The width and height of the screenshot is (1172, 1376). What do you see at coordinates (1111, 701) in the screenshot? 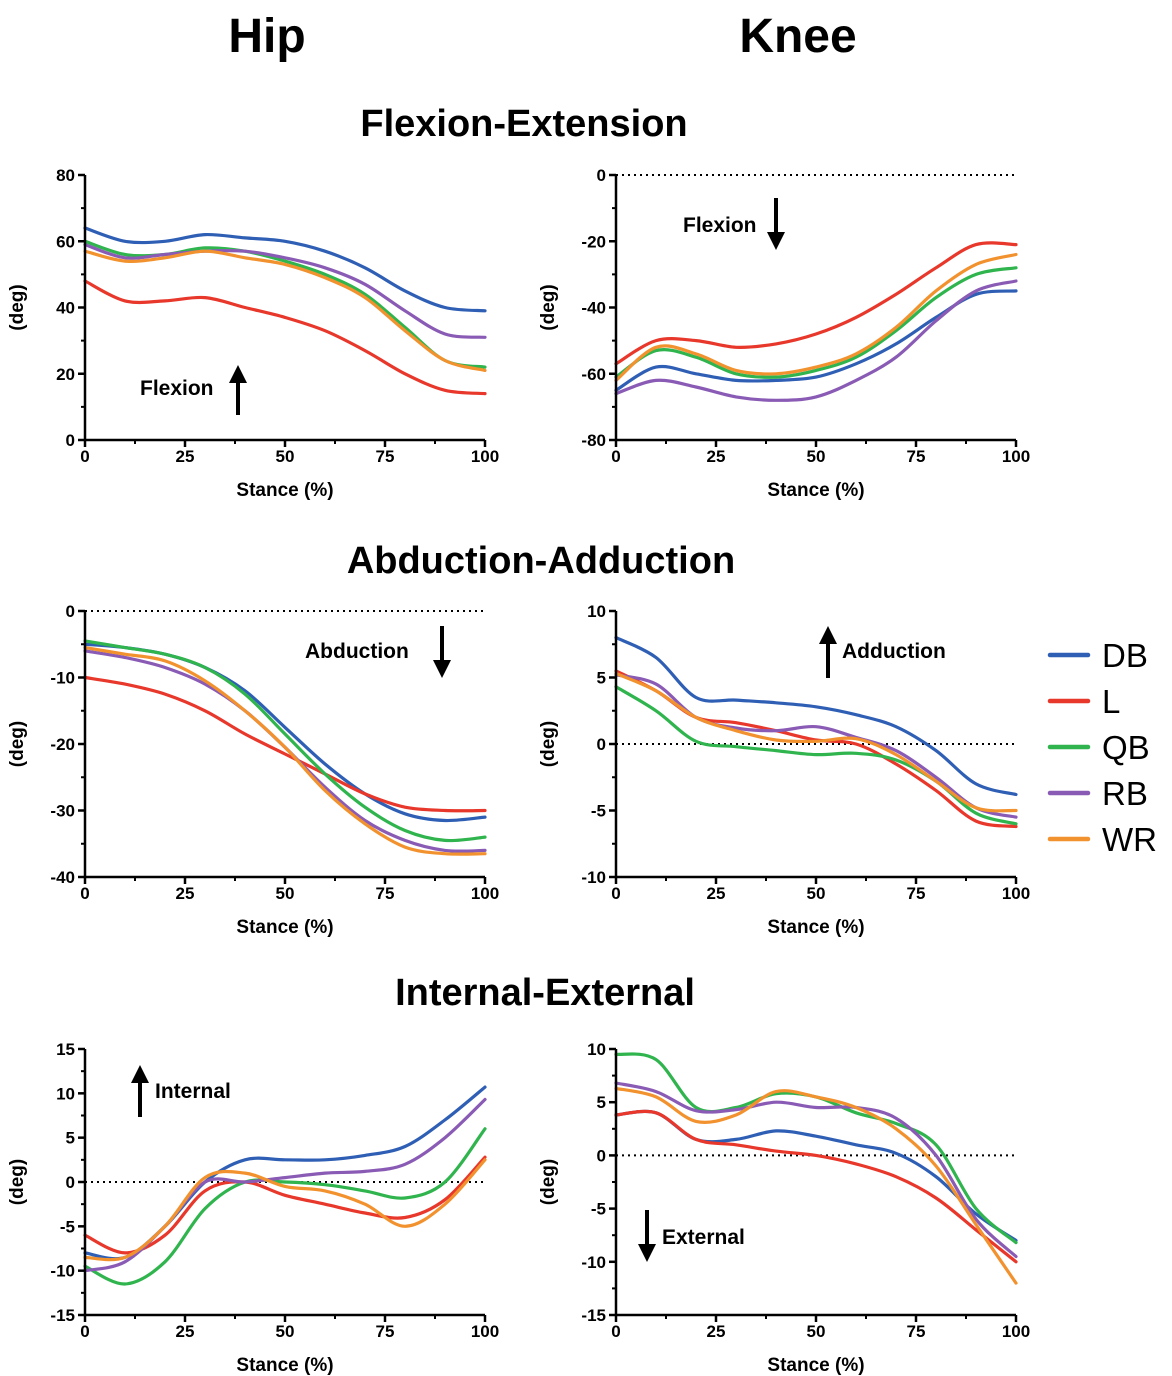
I see `legend-label: L` at bounding box center [1111, 701].